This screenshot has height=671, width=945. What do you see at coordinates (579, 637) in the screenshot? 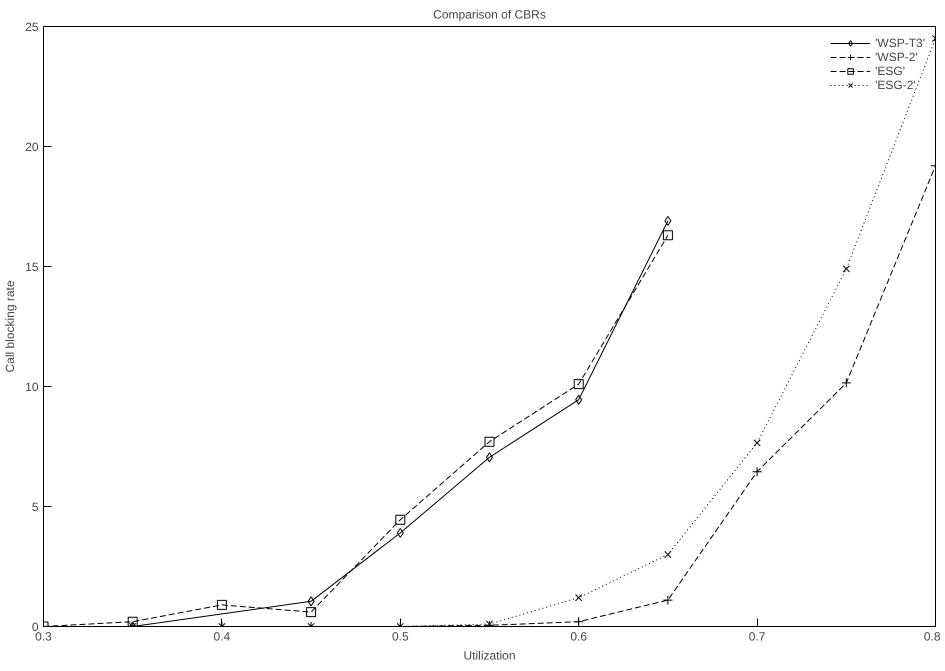
I see `x-tick-label: 0.6` at bounding box center [579, 637].